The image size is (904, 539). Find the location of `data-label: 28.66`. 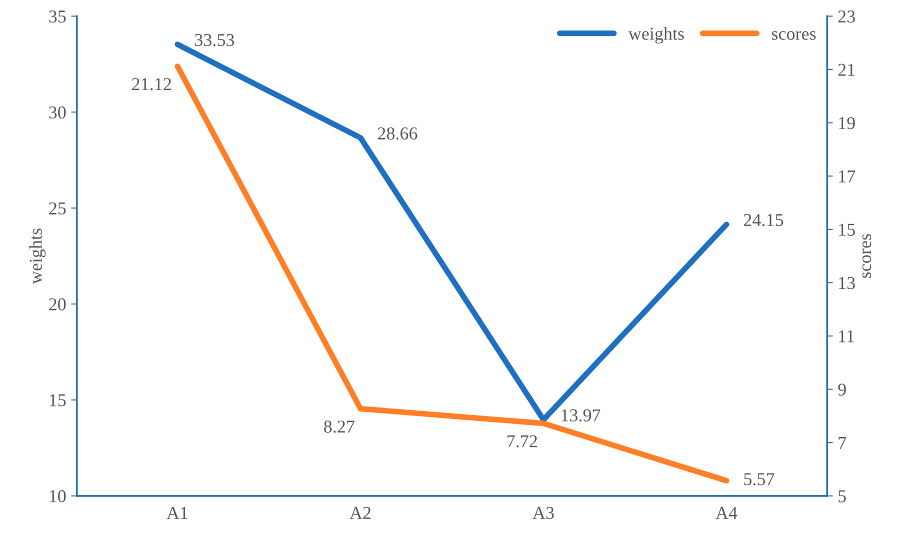

data-label: 28.66 is located at coordinates (398, 133).